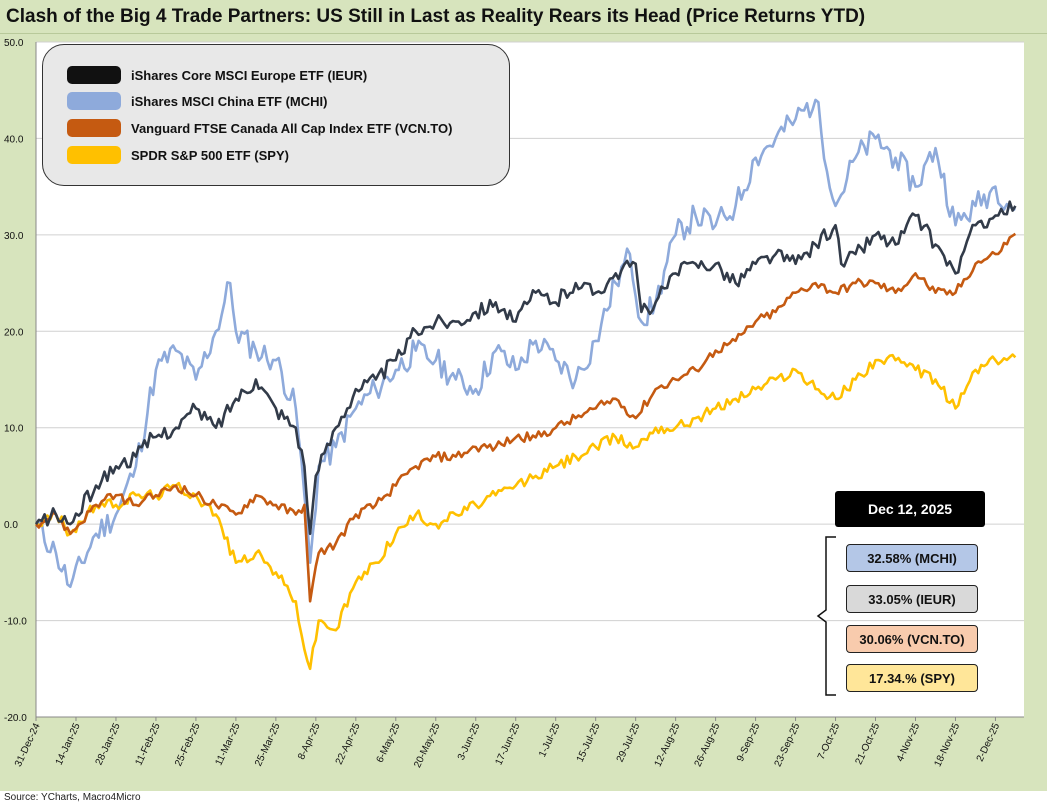 Image resolution: width=1047 pixels, height=807 pixels. What do you see at coordinates (867, 743) in the screenshot?
I see `x-tick-label: 21-Oct-25` at bounding box center [867, 743].